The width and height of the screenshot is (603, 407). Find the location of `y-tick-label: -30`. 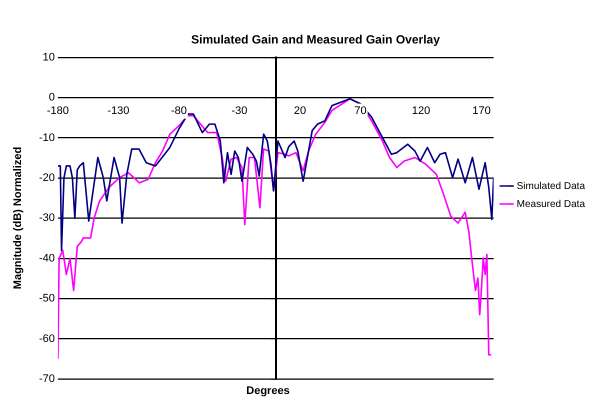

y-tick-label: -30 is located at coordinates (46, 218).